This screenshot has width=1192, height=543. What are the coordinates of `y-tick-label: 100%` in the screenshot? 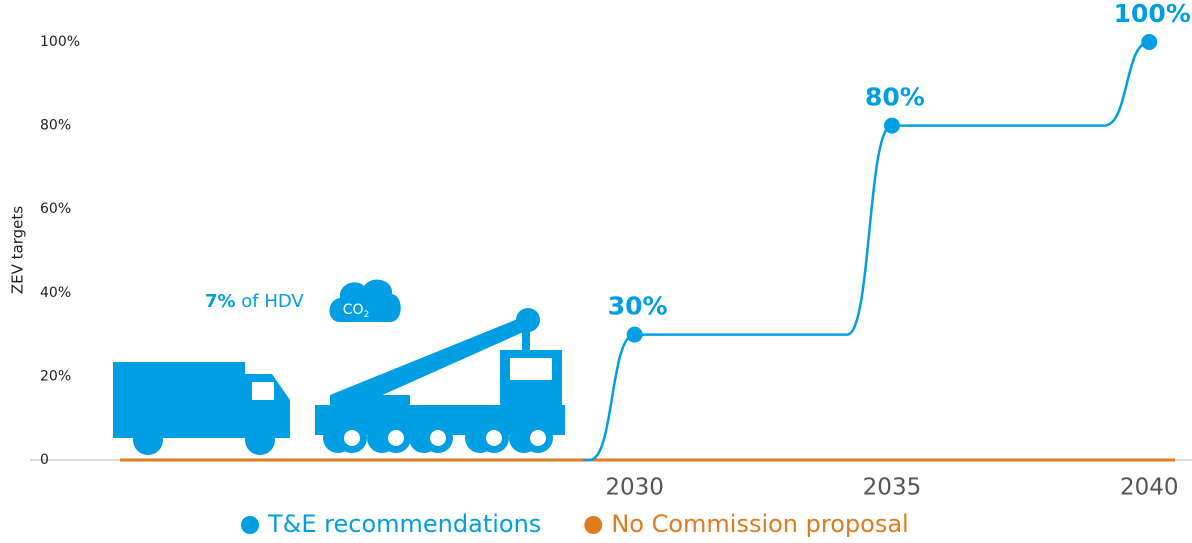 It's located at (60, 42).